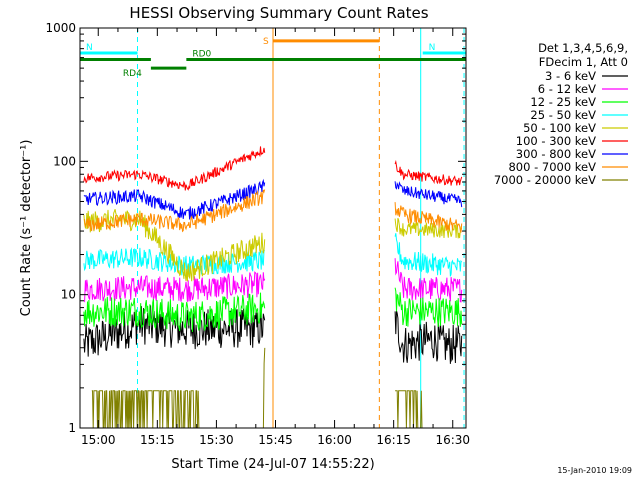 This screenshot has height=480, width=640. What do you see at coordinates (452, 440) in the screenshot?
I see `x-tick-label-6: 16:30` at bounding box center [452, 440].